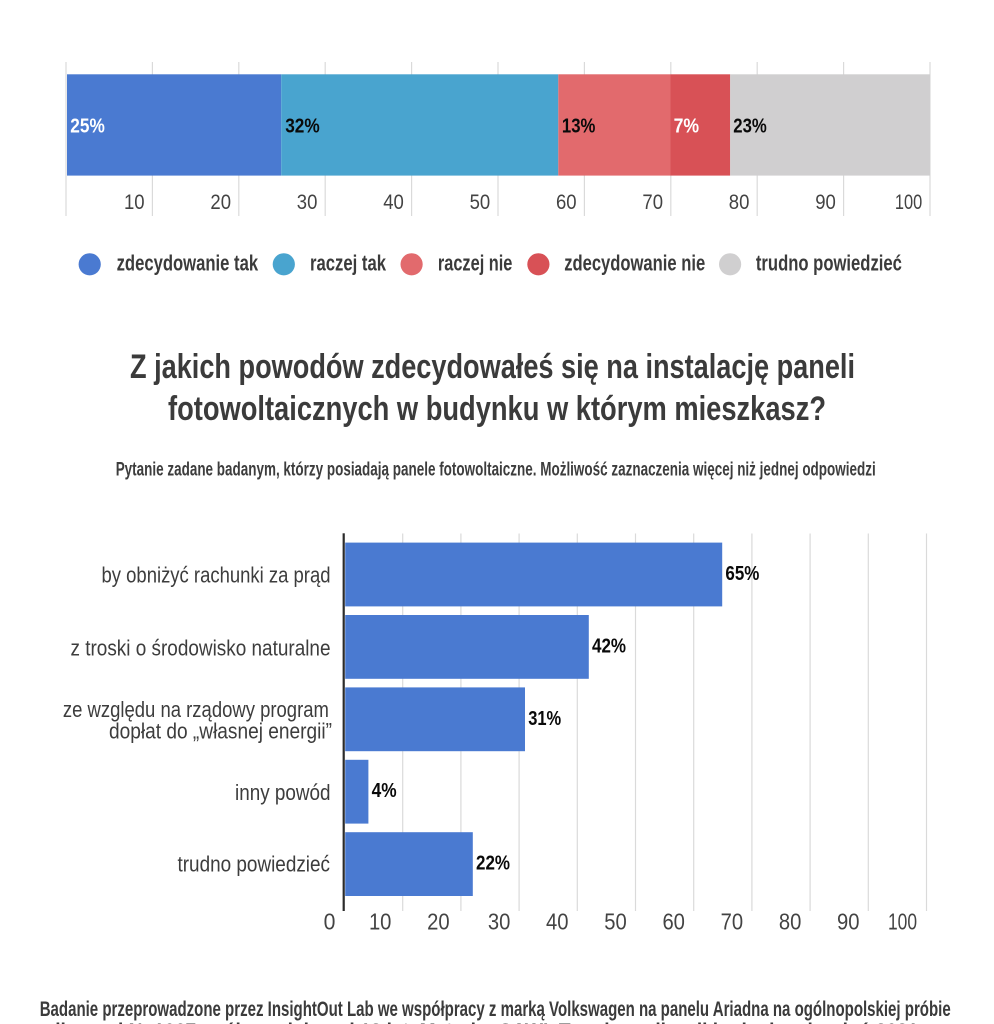 This screenshot has height=1024, width=994. I want to click on svg-text: 42%, so click(609, 646).